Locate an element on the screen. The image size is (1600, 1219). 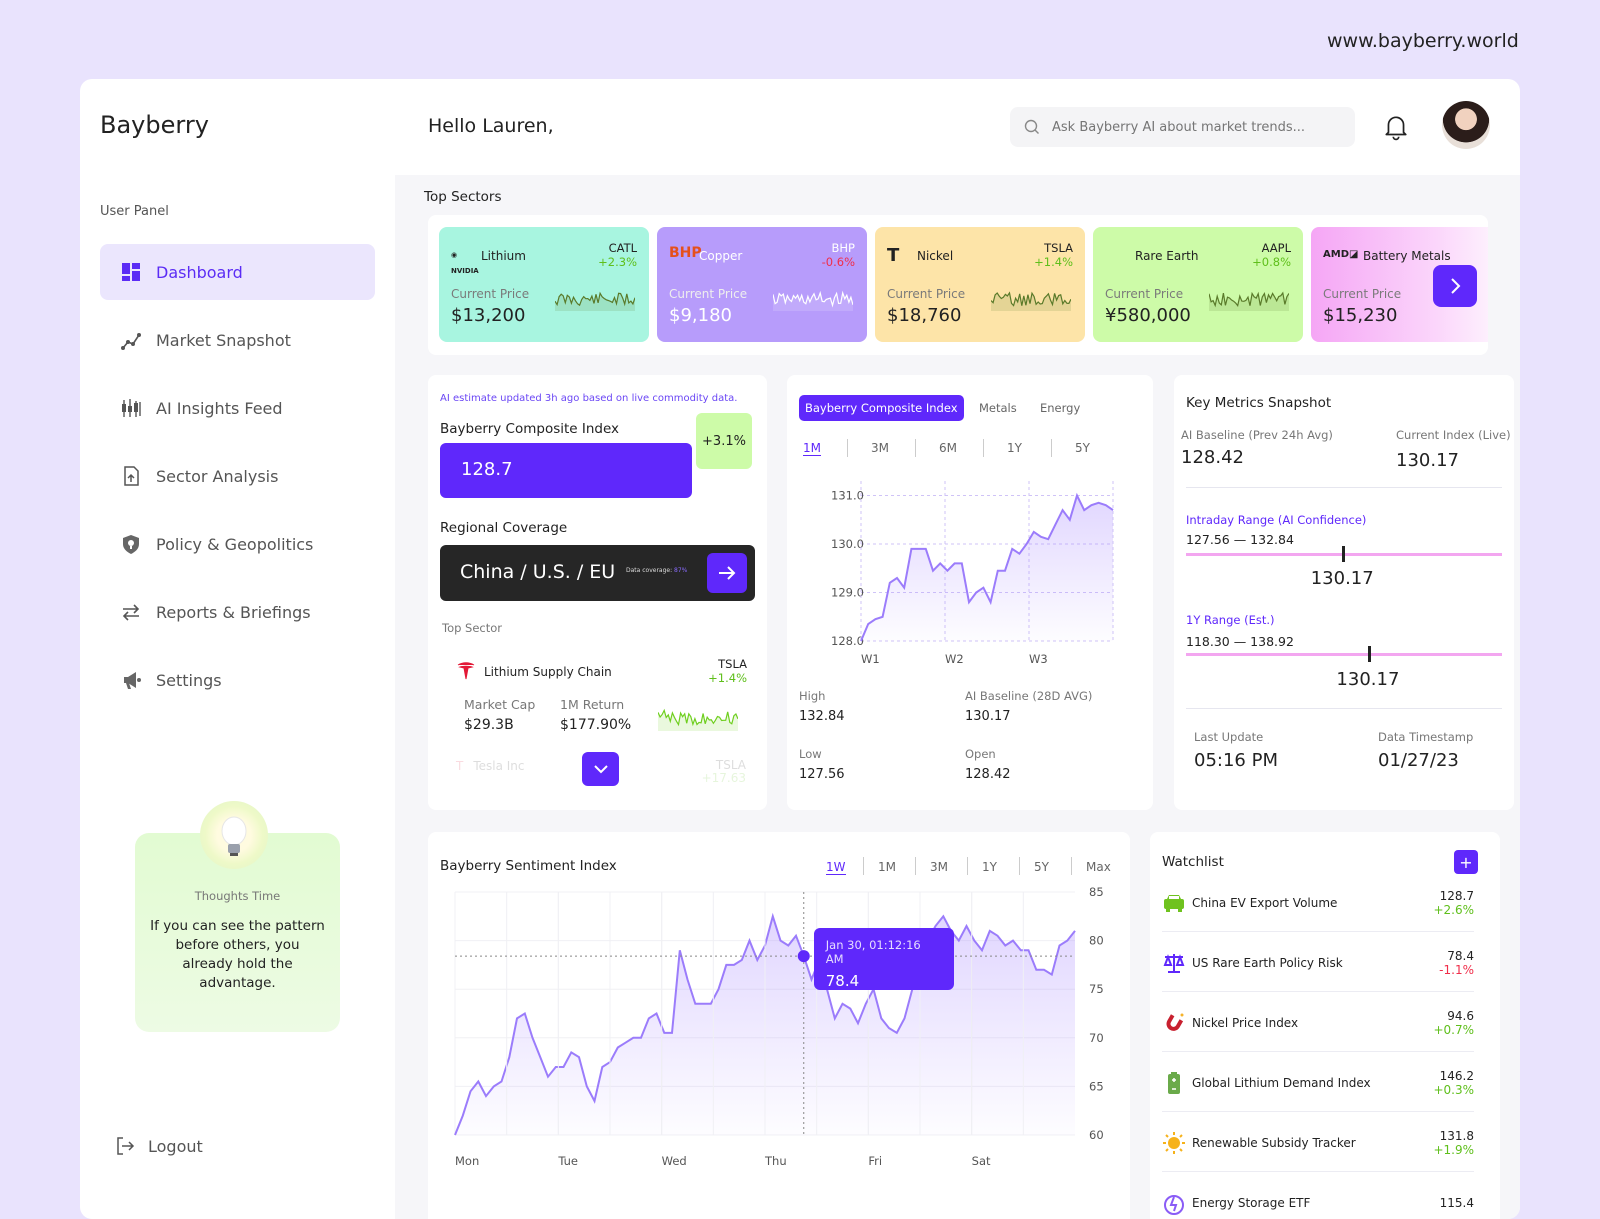
sidebar-item-dashboard: Dashboard is located at coordinates (237, 272).